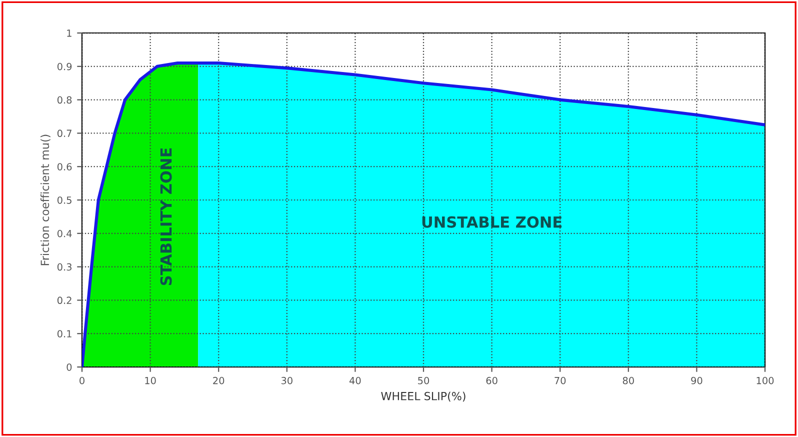 The height and width of the screenshot is (437, 798). Describe the element at coordinates (765, 380) in the screenshot. I see `x-tick-label: 100` at that location.